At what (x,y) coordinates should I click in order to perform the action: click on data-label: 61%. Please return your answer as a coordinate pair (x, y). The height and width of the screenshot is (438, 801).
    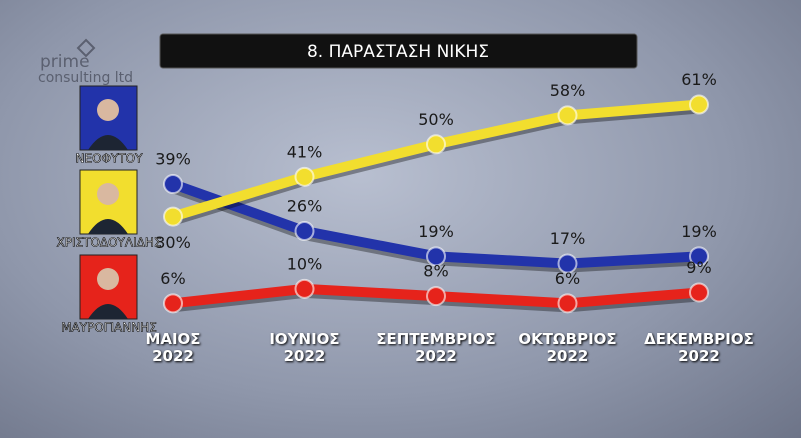
    Looking at the image, I should click on (699, 79).